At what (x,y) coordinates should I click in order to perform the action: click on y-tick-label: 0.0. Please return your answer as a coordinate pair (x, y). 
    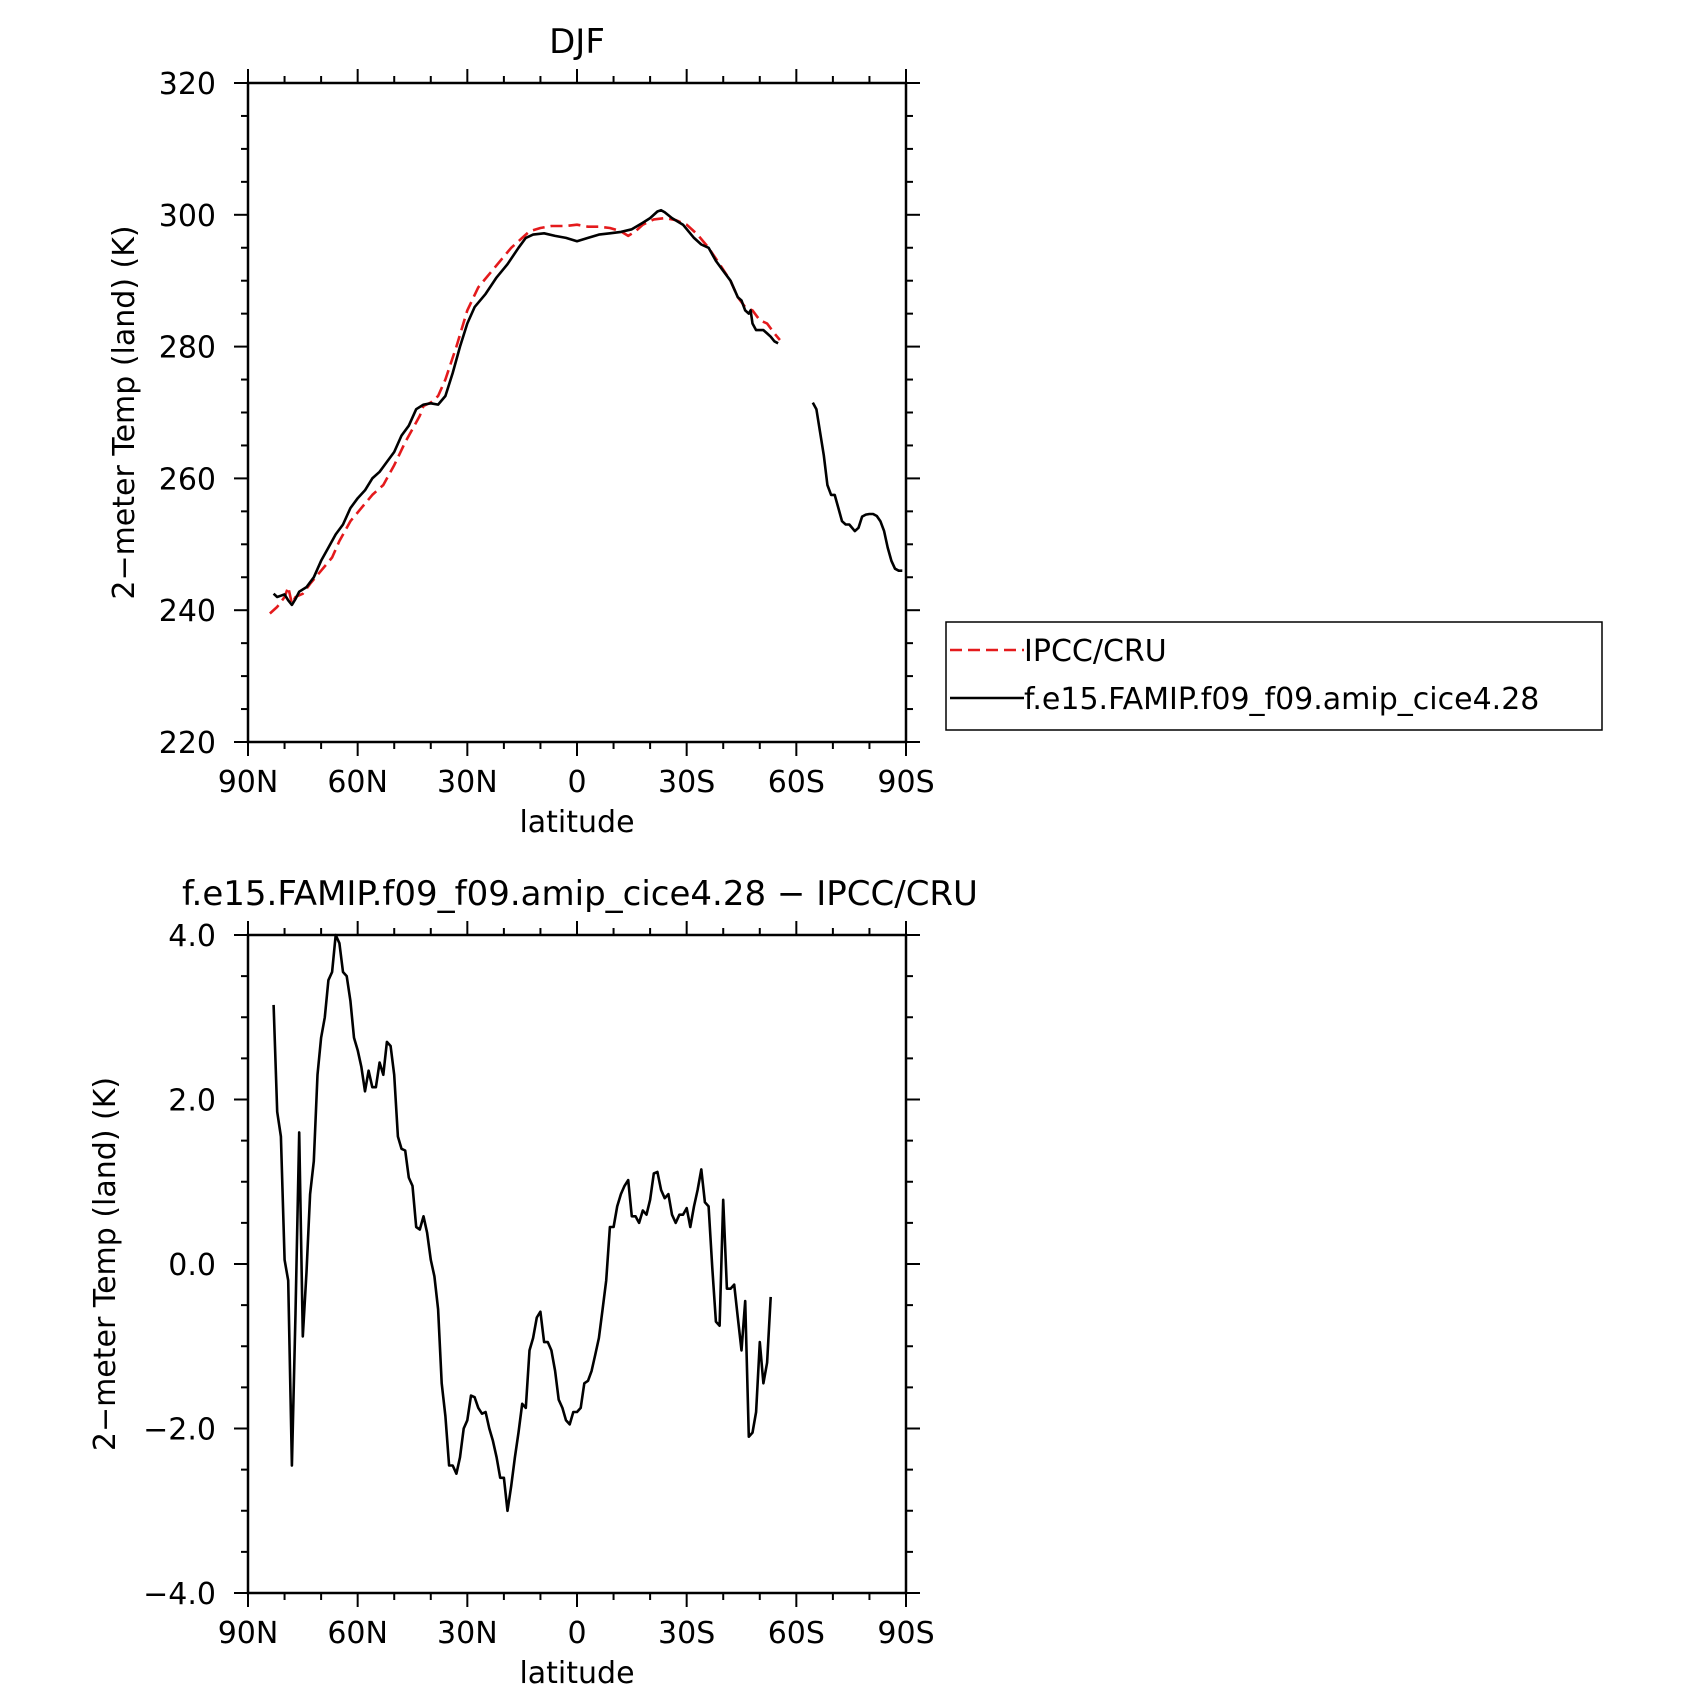
    Looking at the image, I should click on (192, 1265).